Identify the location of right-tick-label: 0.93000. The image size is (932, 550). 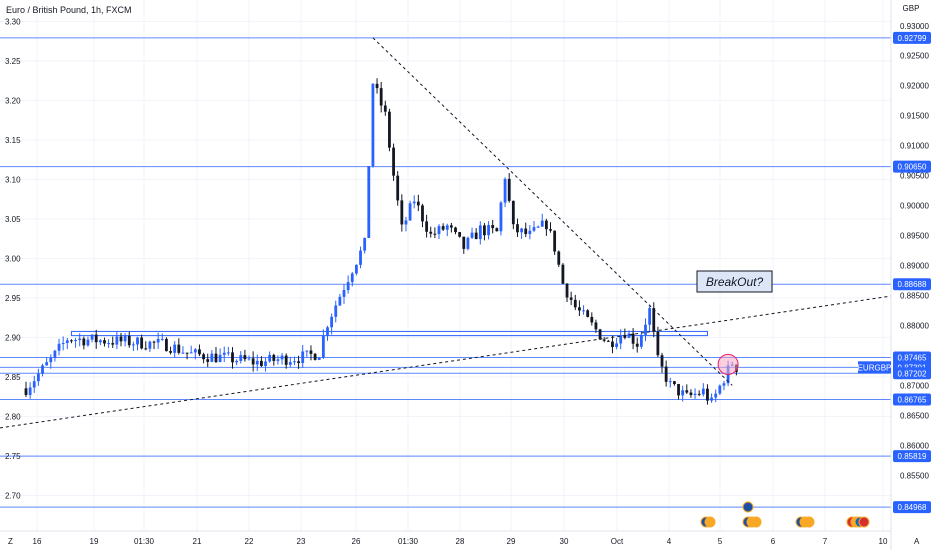
(914, 26).